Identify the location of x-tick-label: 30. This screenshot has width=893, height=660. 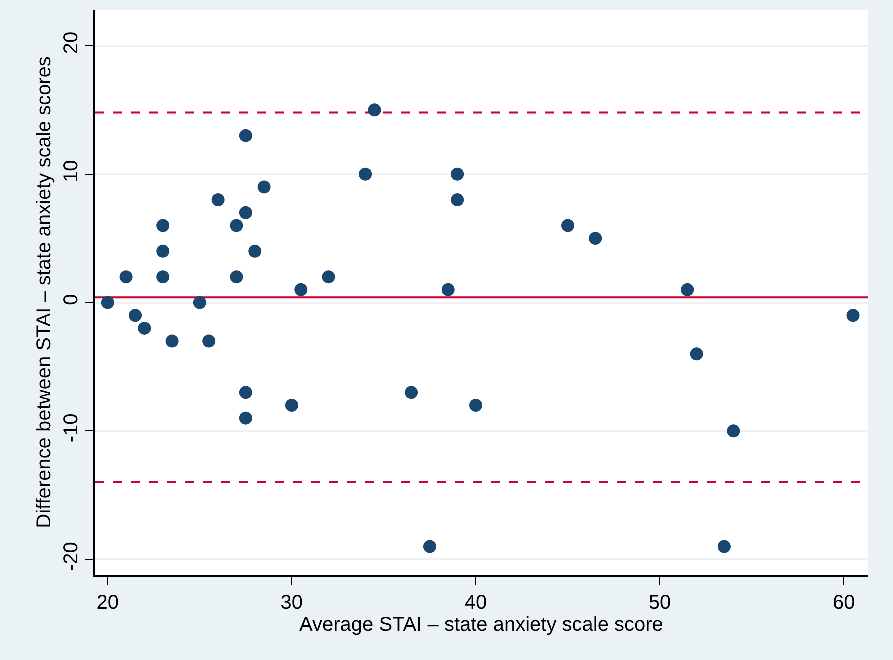
(292, 603).